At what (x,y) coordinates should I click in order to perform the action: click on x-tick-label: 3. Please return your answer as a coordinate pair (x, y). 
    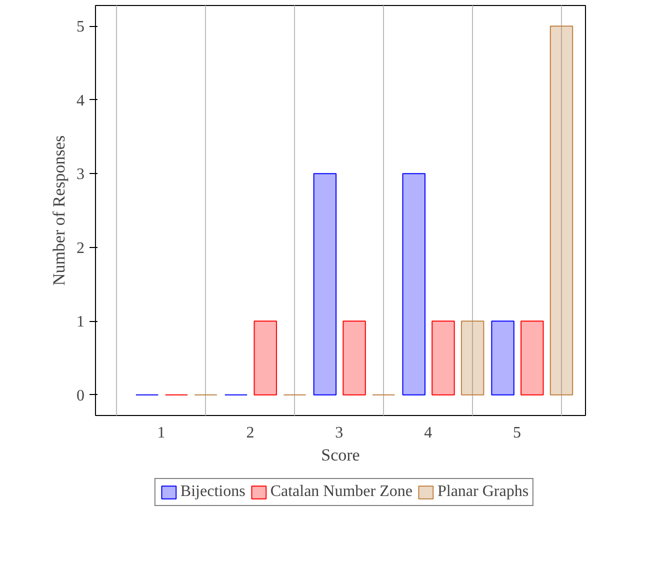
    Looking at the image, I should click on (339, 433).